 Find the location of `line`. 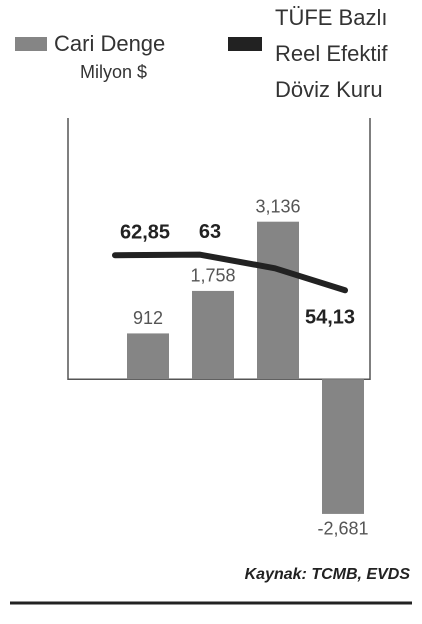

line is located at coordinates (230, 272).